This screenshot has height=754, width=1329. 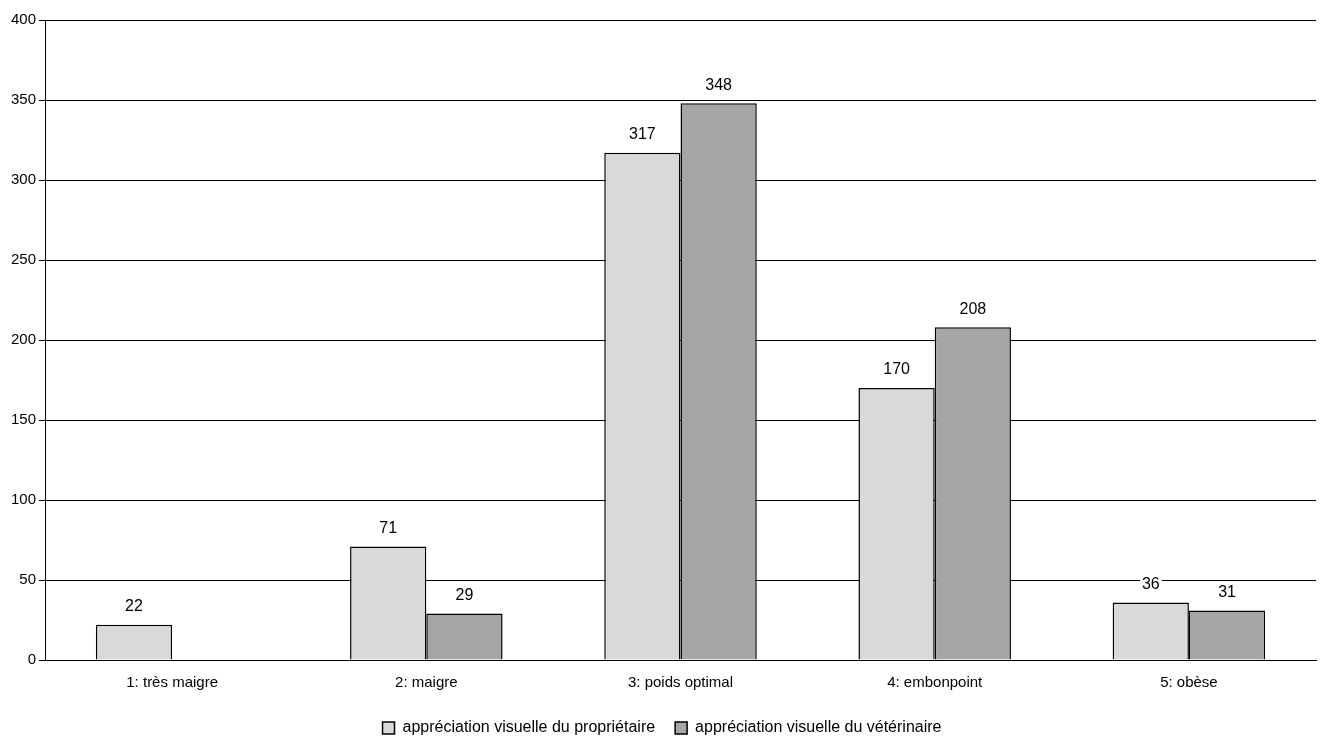 What do you see at coordinates (1227, 591) in the screenshot?
I see `data-label: 31` at bounding box center [1227, 591].